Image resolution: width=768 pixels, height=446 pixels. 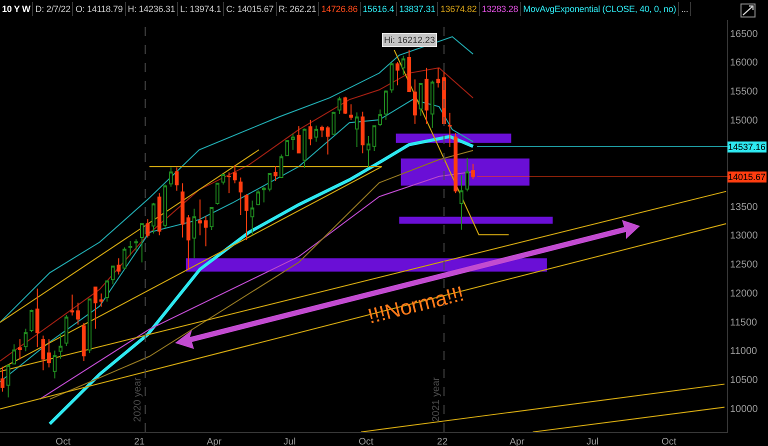 I want to click on y-tick-label: 10000, so click(x=744, y=409).